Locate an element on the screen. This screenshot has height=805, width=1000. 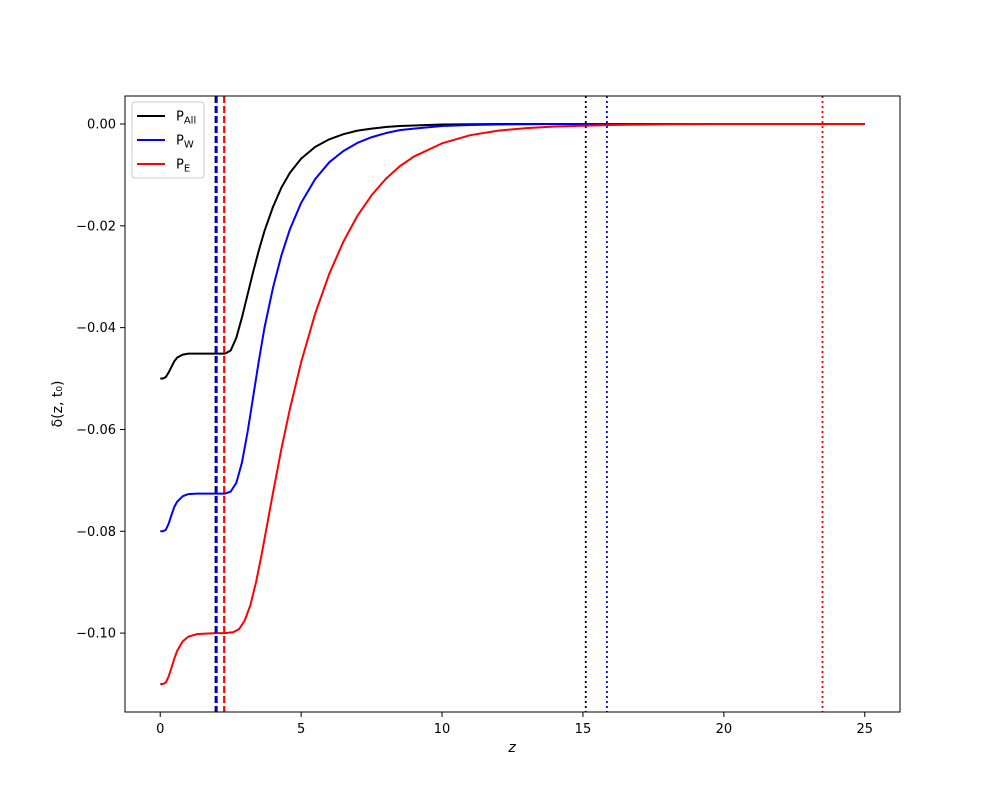
legend: PAll PW PE is located at coordinates (168, 140).